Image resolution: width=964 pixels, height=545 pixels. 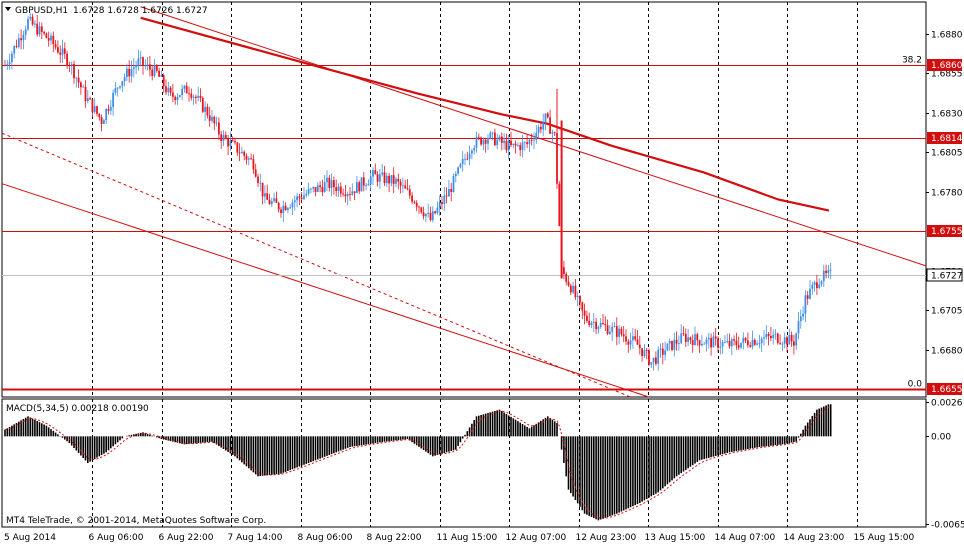 What do you see at coordinates (8, 9) in the screenshot?
I see `chart-menu-triangle-icon` at bounding box center [8, 9].